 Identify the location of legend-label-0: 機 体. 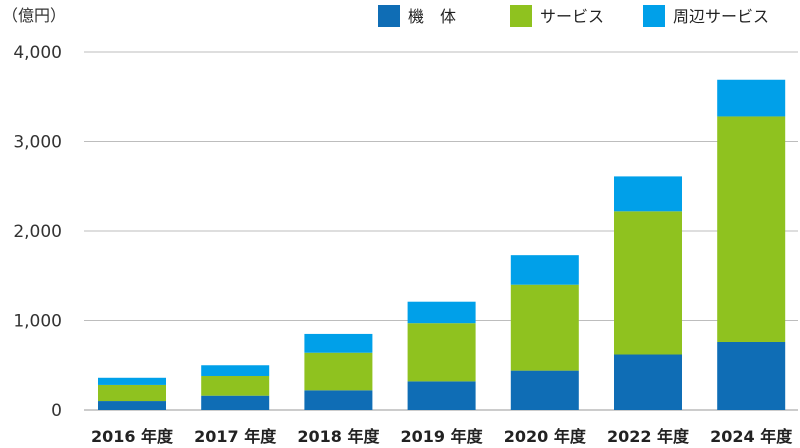
(432, 16).